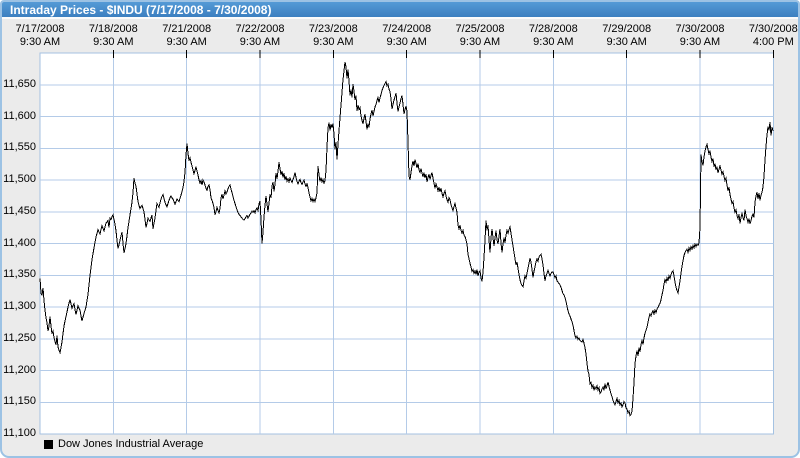 Image resolution: width=800 pixels, height=458 pixels. I want to click on y-tick-label: 11,300, so click(19, 306).